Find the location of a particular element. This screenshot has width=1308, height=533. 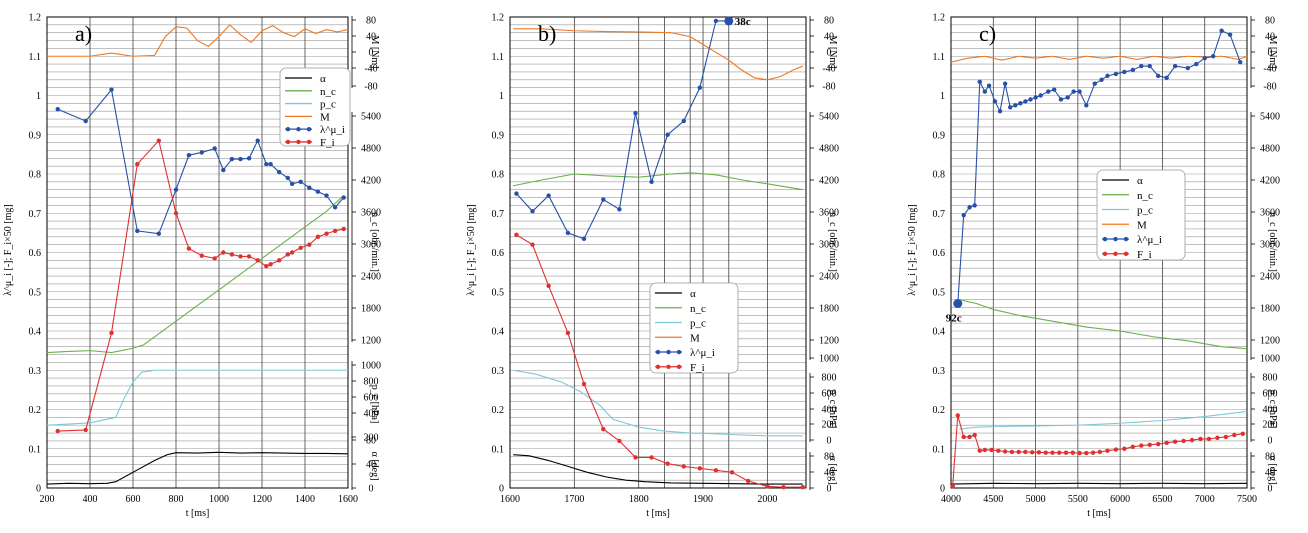

series-Fi is located at coordinates (659, 361).